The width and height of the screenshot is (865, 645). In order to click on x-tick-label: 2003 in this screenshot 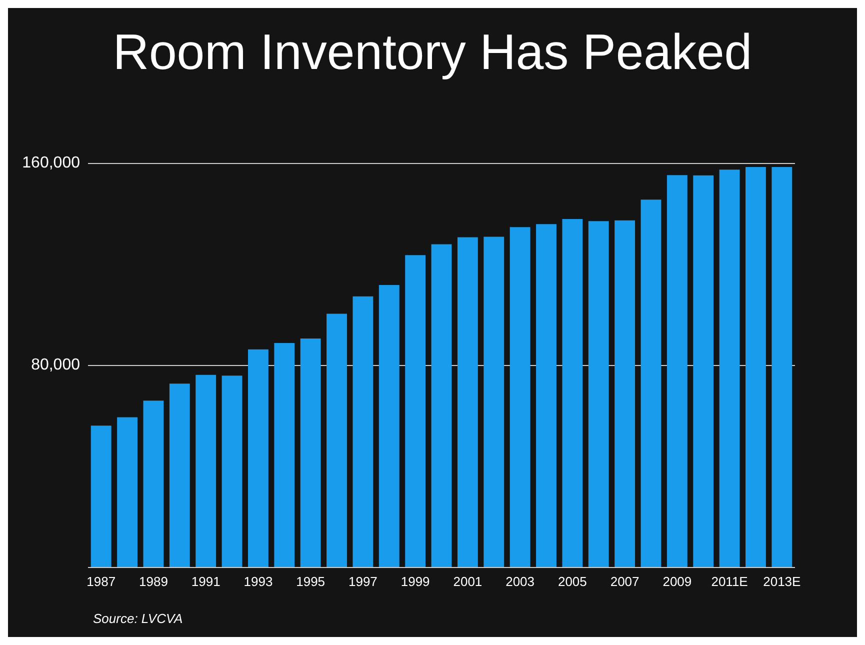, I will do `click(520, 581)`.